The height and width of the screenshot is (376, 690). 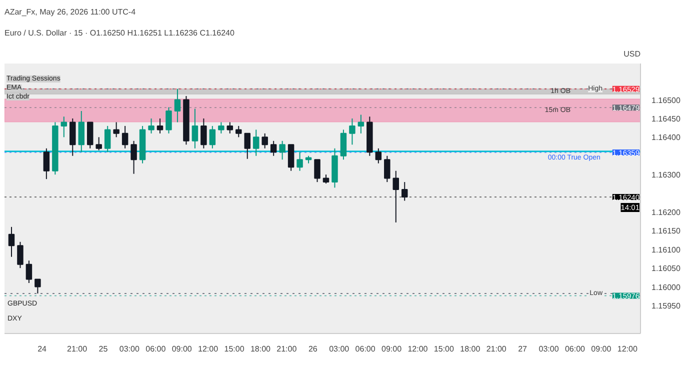 I want to click on y-tick-label: 1.16450, so click(x=666, y=119).